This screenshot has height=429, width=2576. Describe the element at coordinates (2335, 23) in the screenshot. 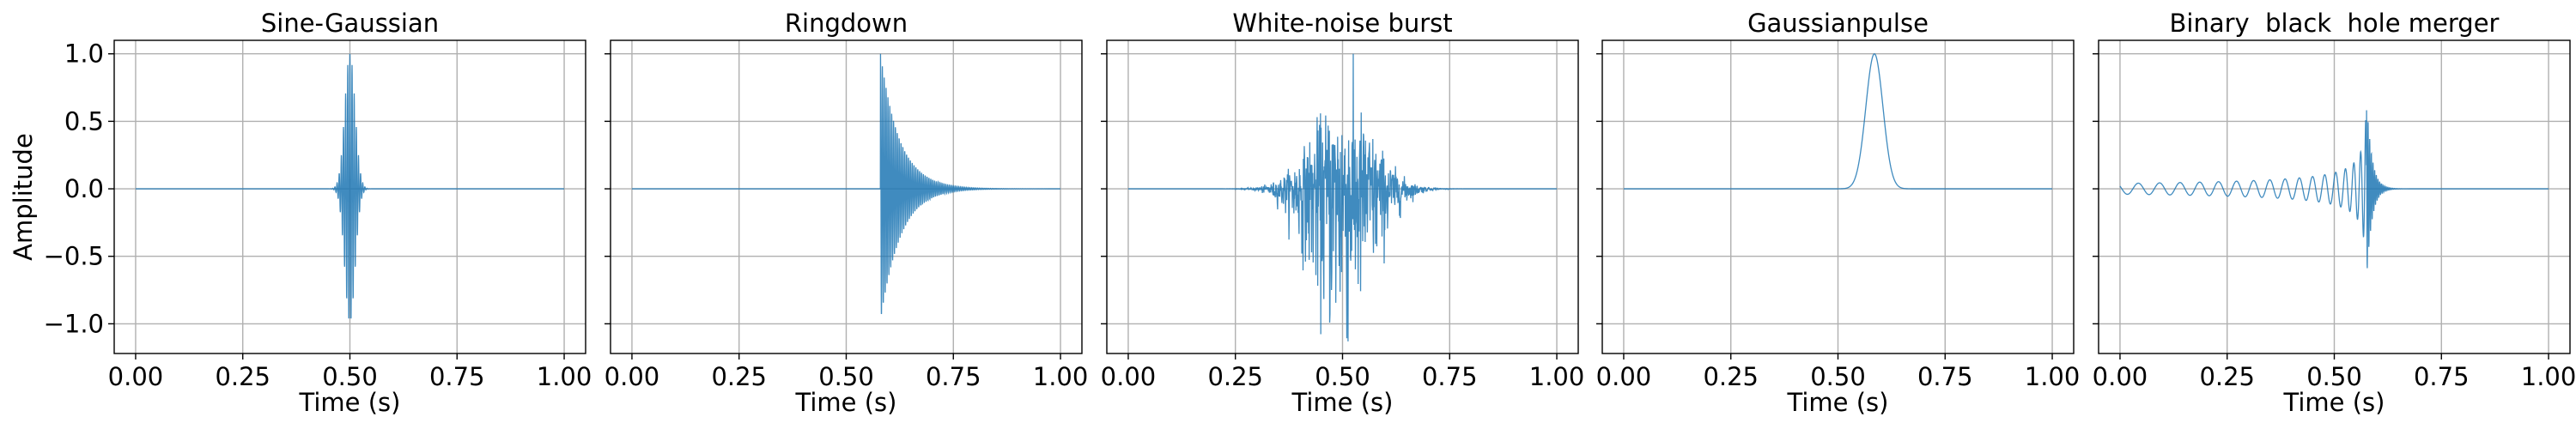

I see `panel-title: Binary black hole merger` at that location.